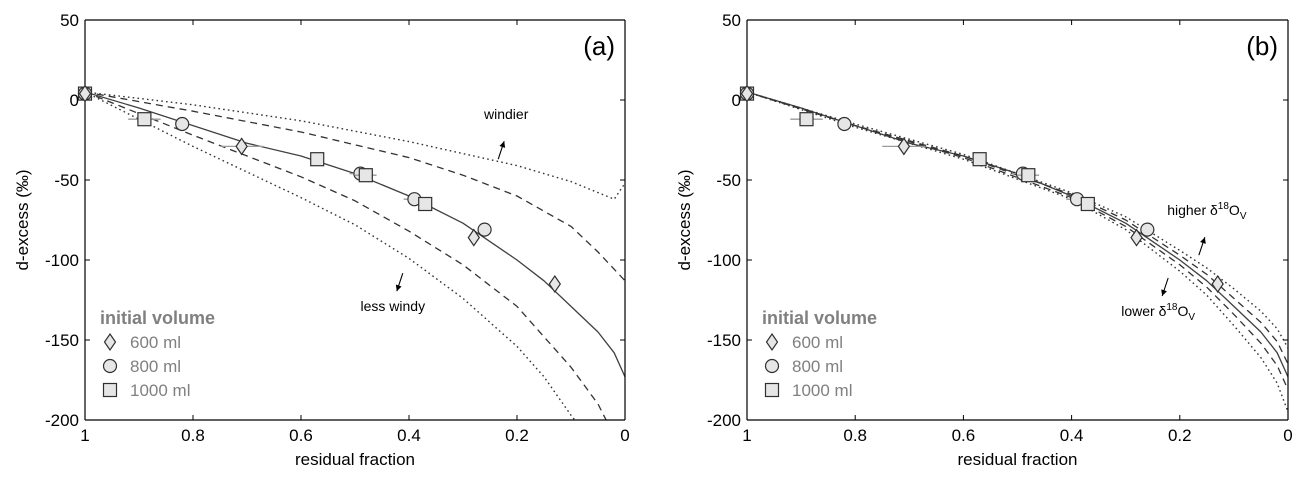  Describe the element at coordinates (393, 306) in the screenshot. I see `annotation-label: less windy` at that location.